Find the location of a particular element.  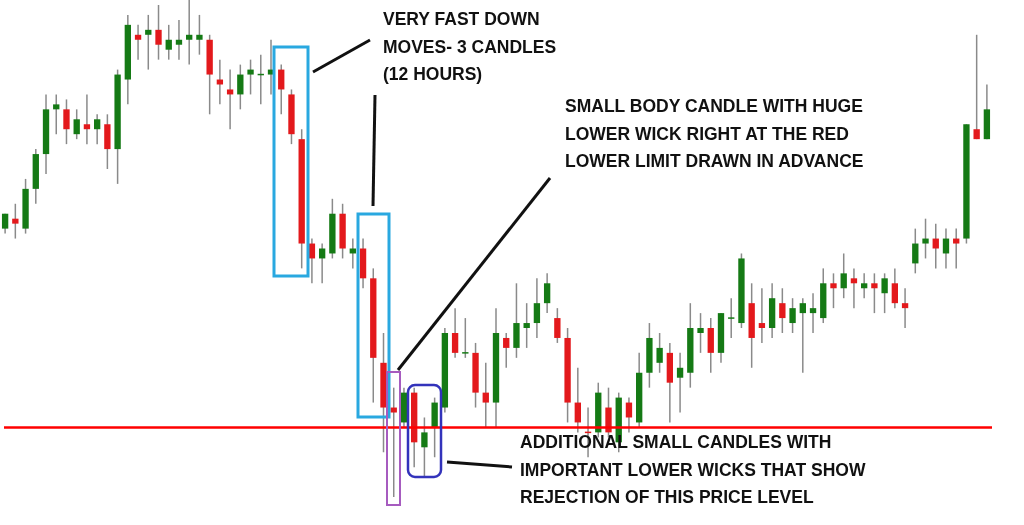

annotation: VERY FAST DOWN MOVES- 3 CANDLES (12 HOURS) is located at coordinates (470, 47).